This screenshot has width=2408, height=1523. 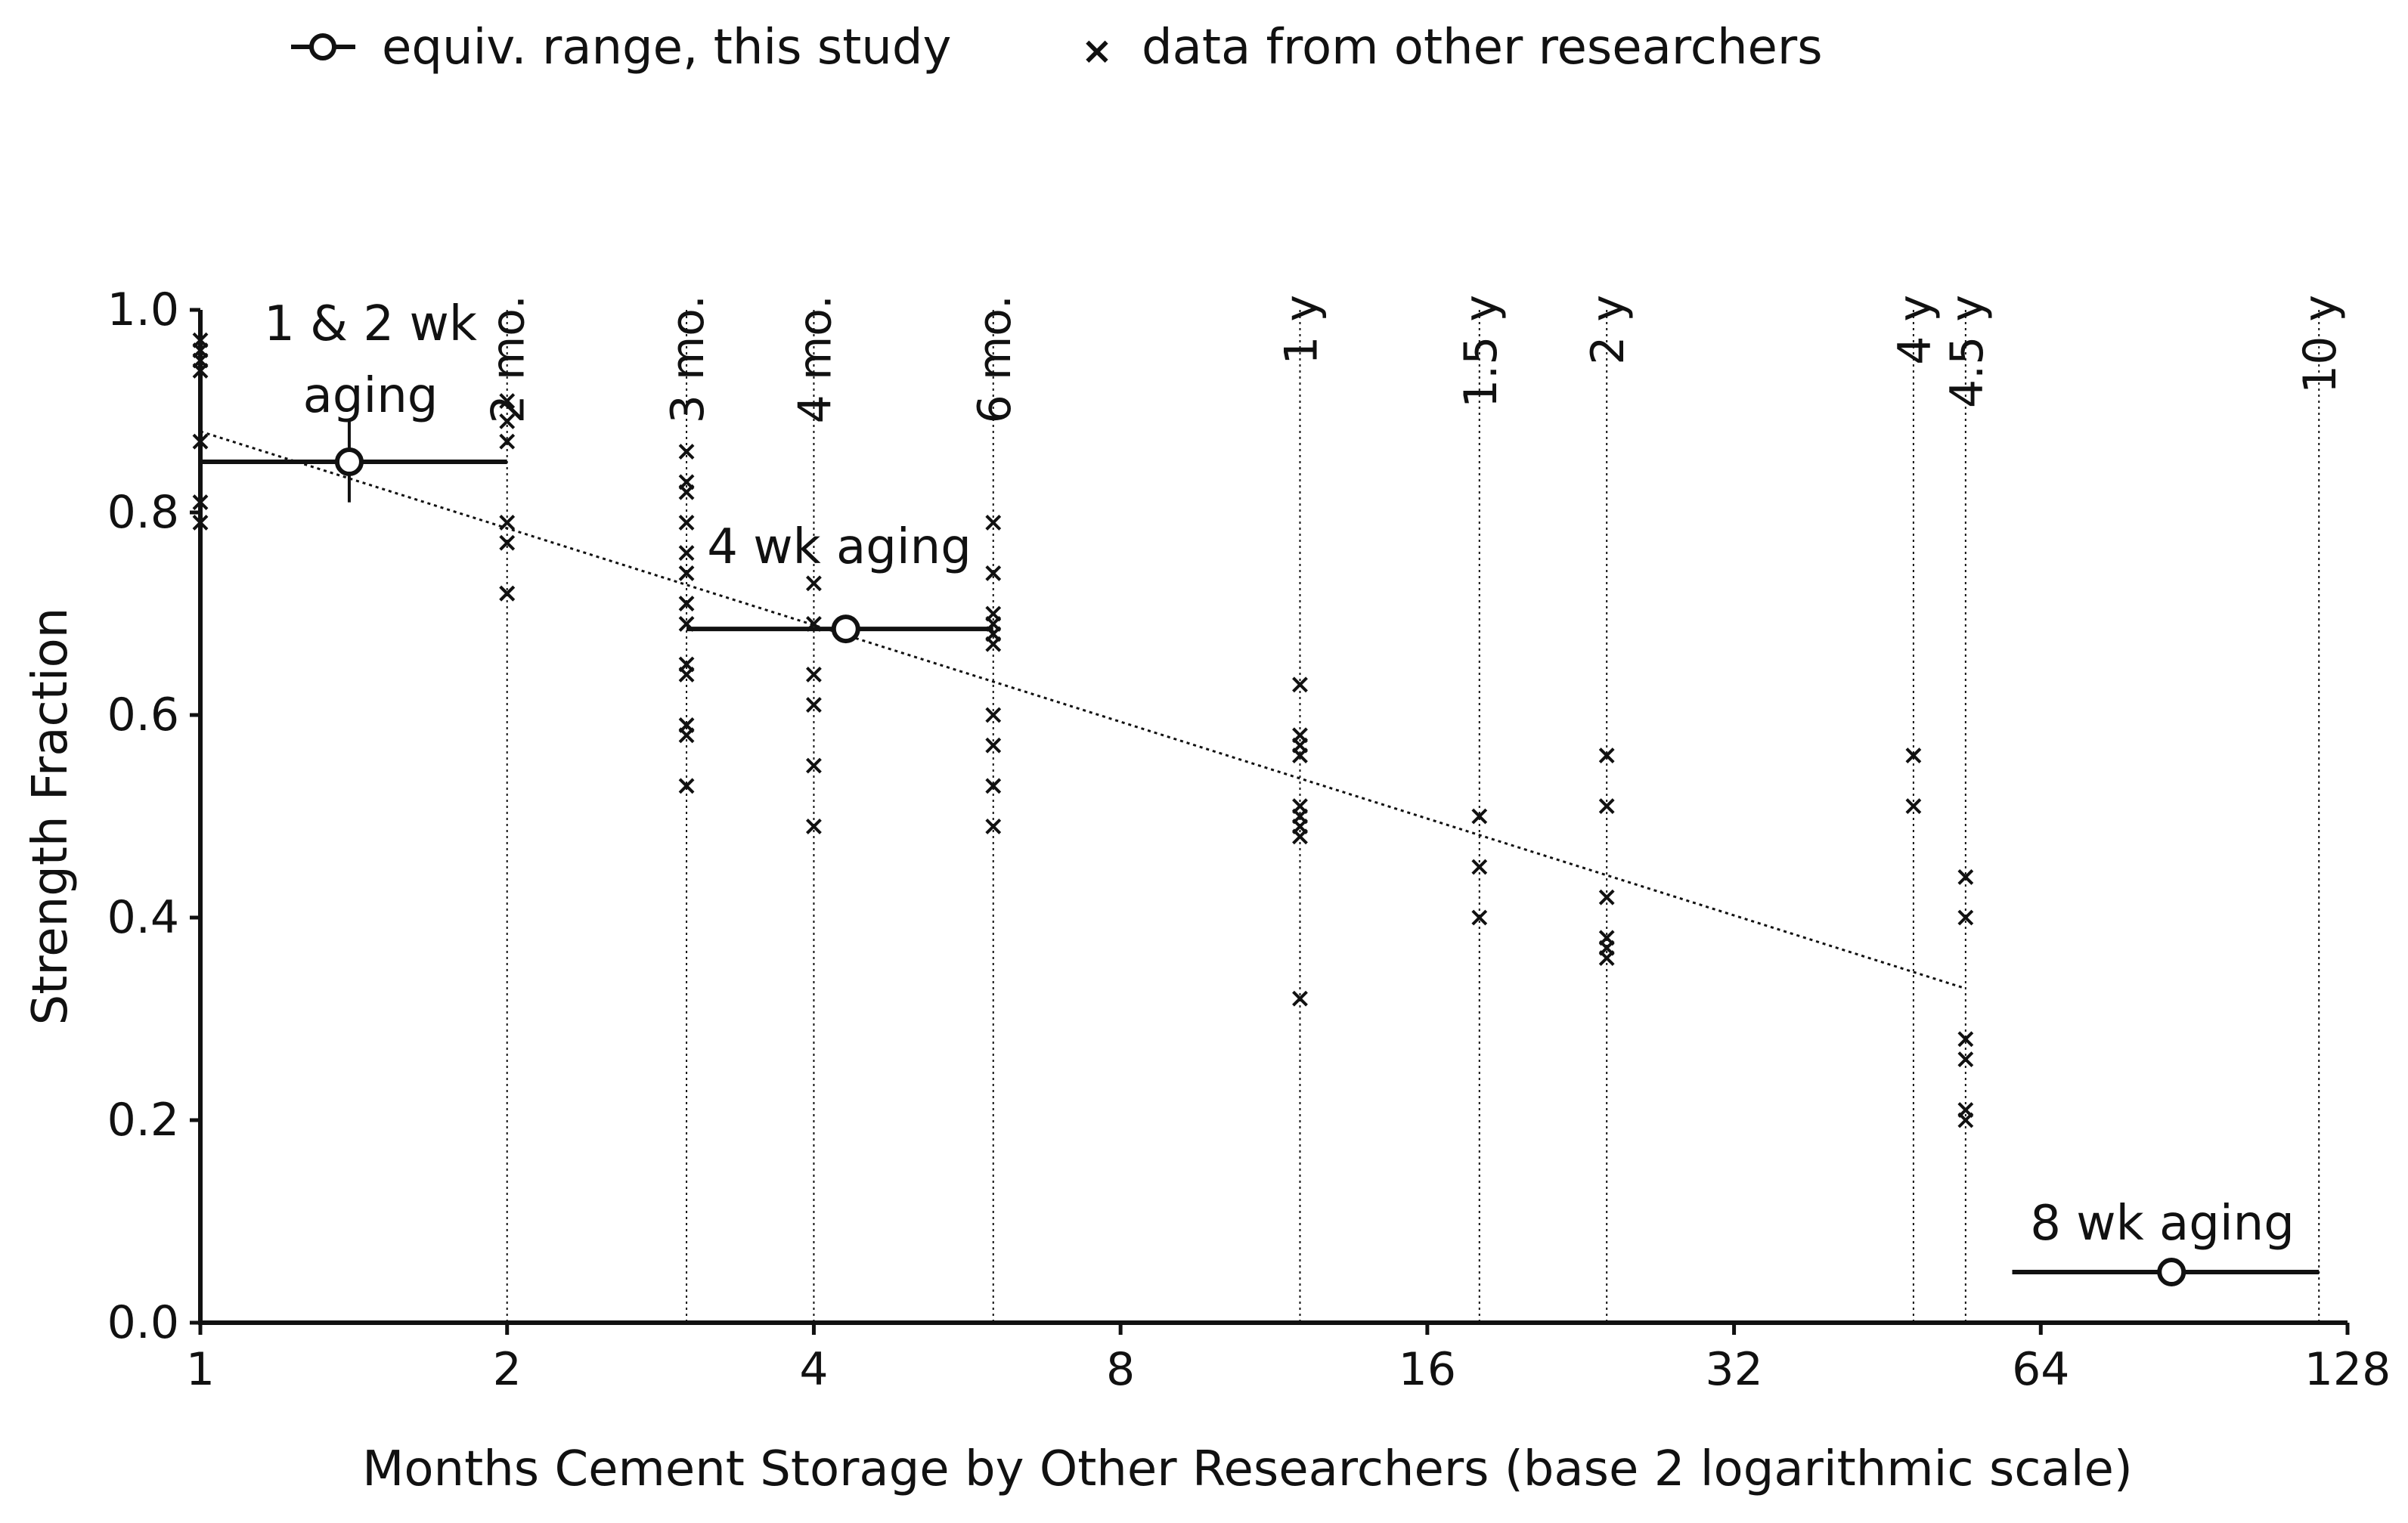 What do you see at coordinates (371, 396) in the screenshot?
I see `study-label-0: aging` at bounding box center [371, 396].